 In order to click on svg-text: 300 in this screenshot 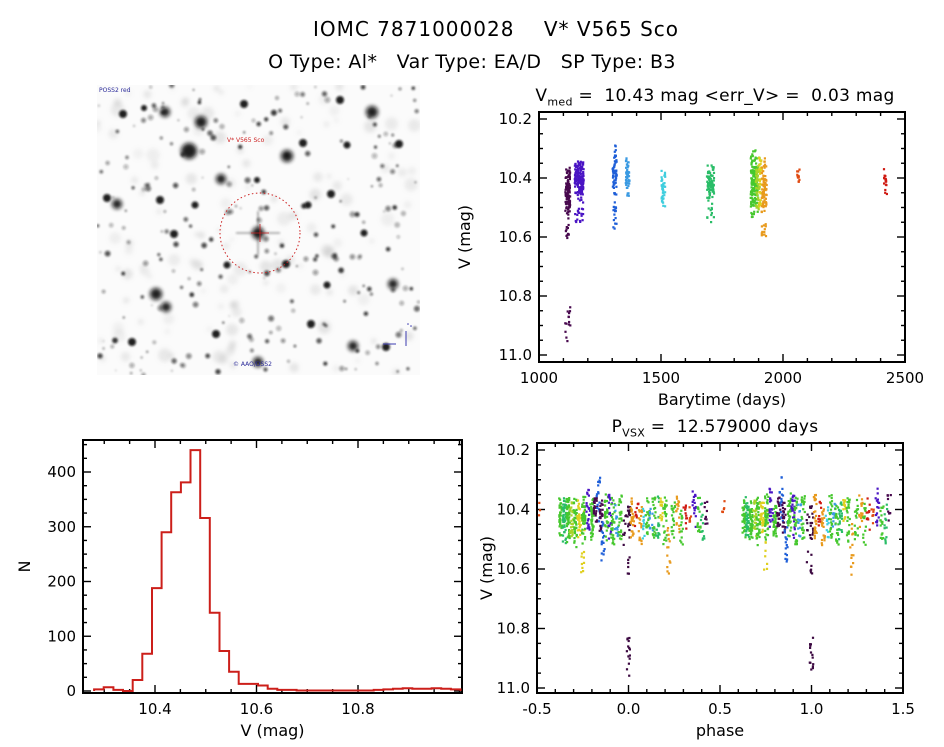, I will do `click(61, 527)`.